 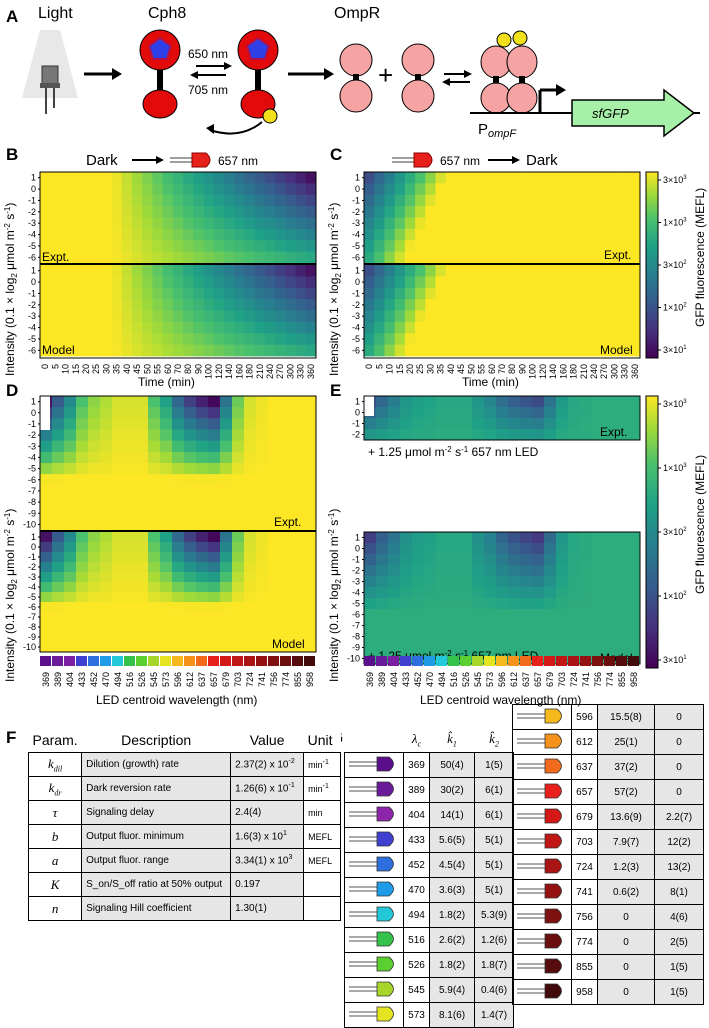 I want to click on param-unit, so click(x=322, y=884).